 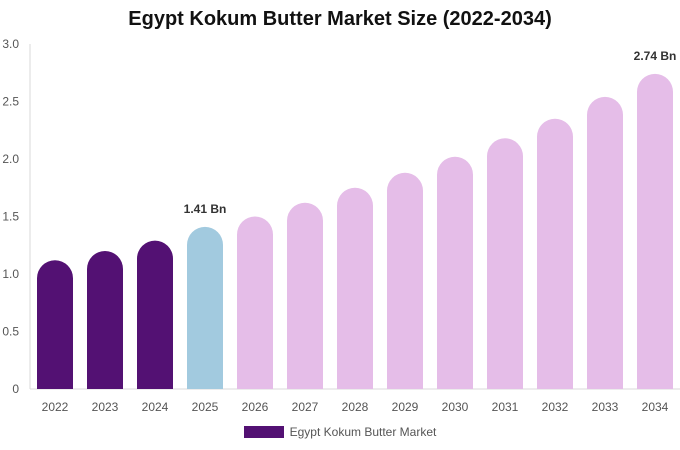 What do you see at coordinates (655, 231) in the screenshot?
I see `bar-2034` at bounding box center [655, 231].